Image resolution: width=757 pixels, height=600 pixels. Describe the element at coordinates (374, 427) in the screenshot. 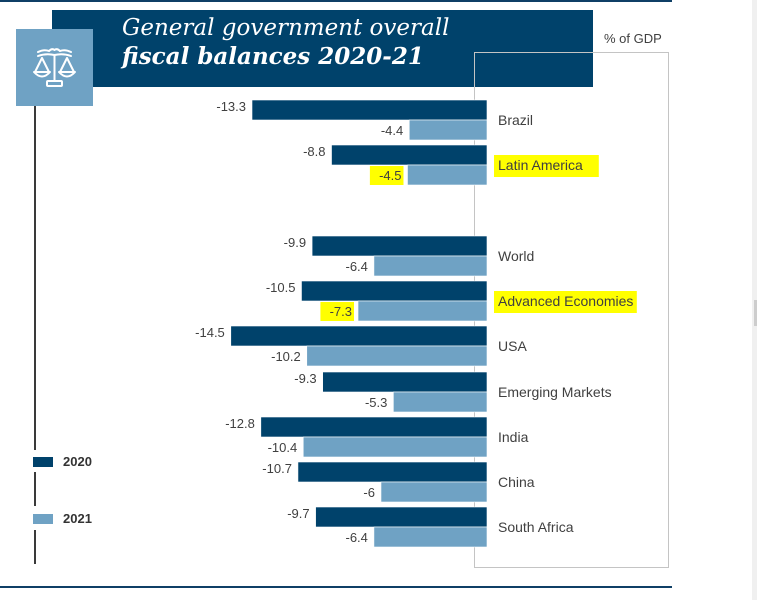

I see `bar-2020-india` at that location.